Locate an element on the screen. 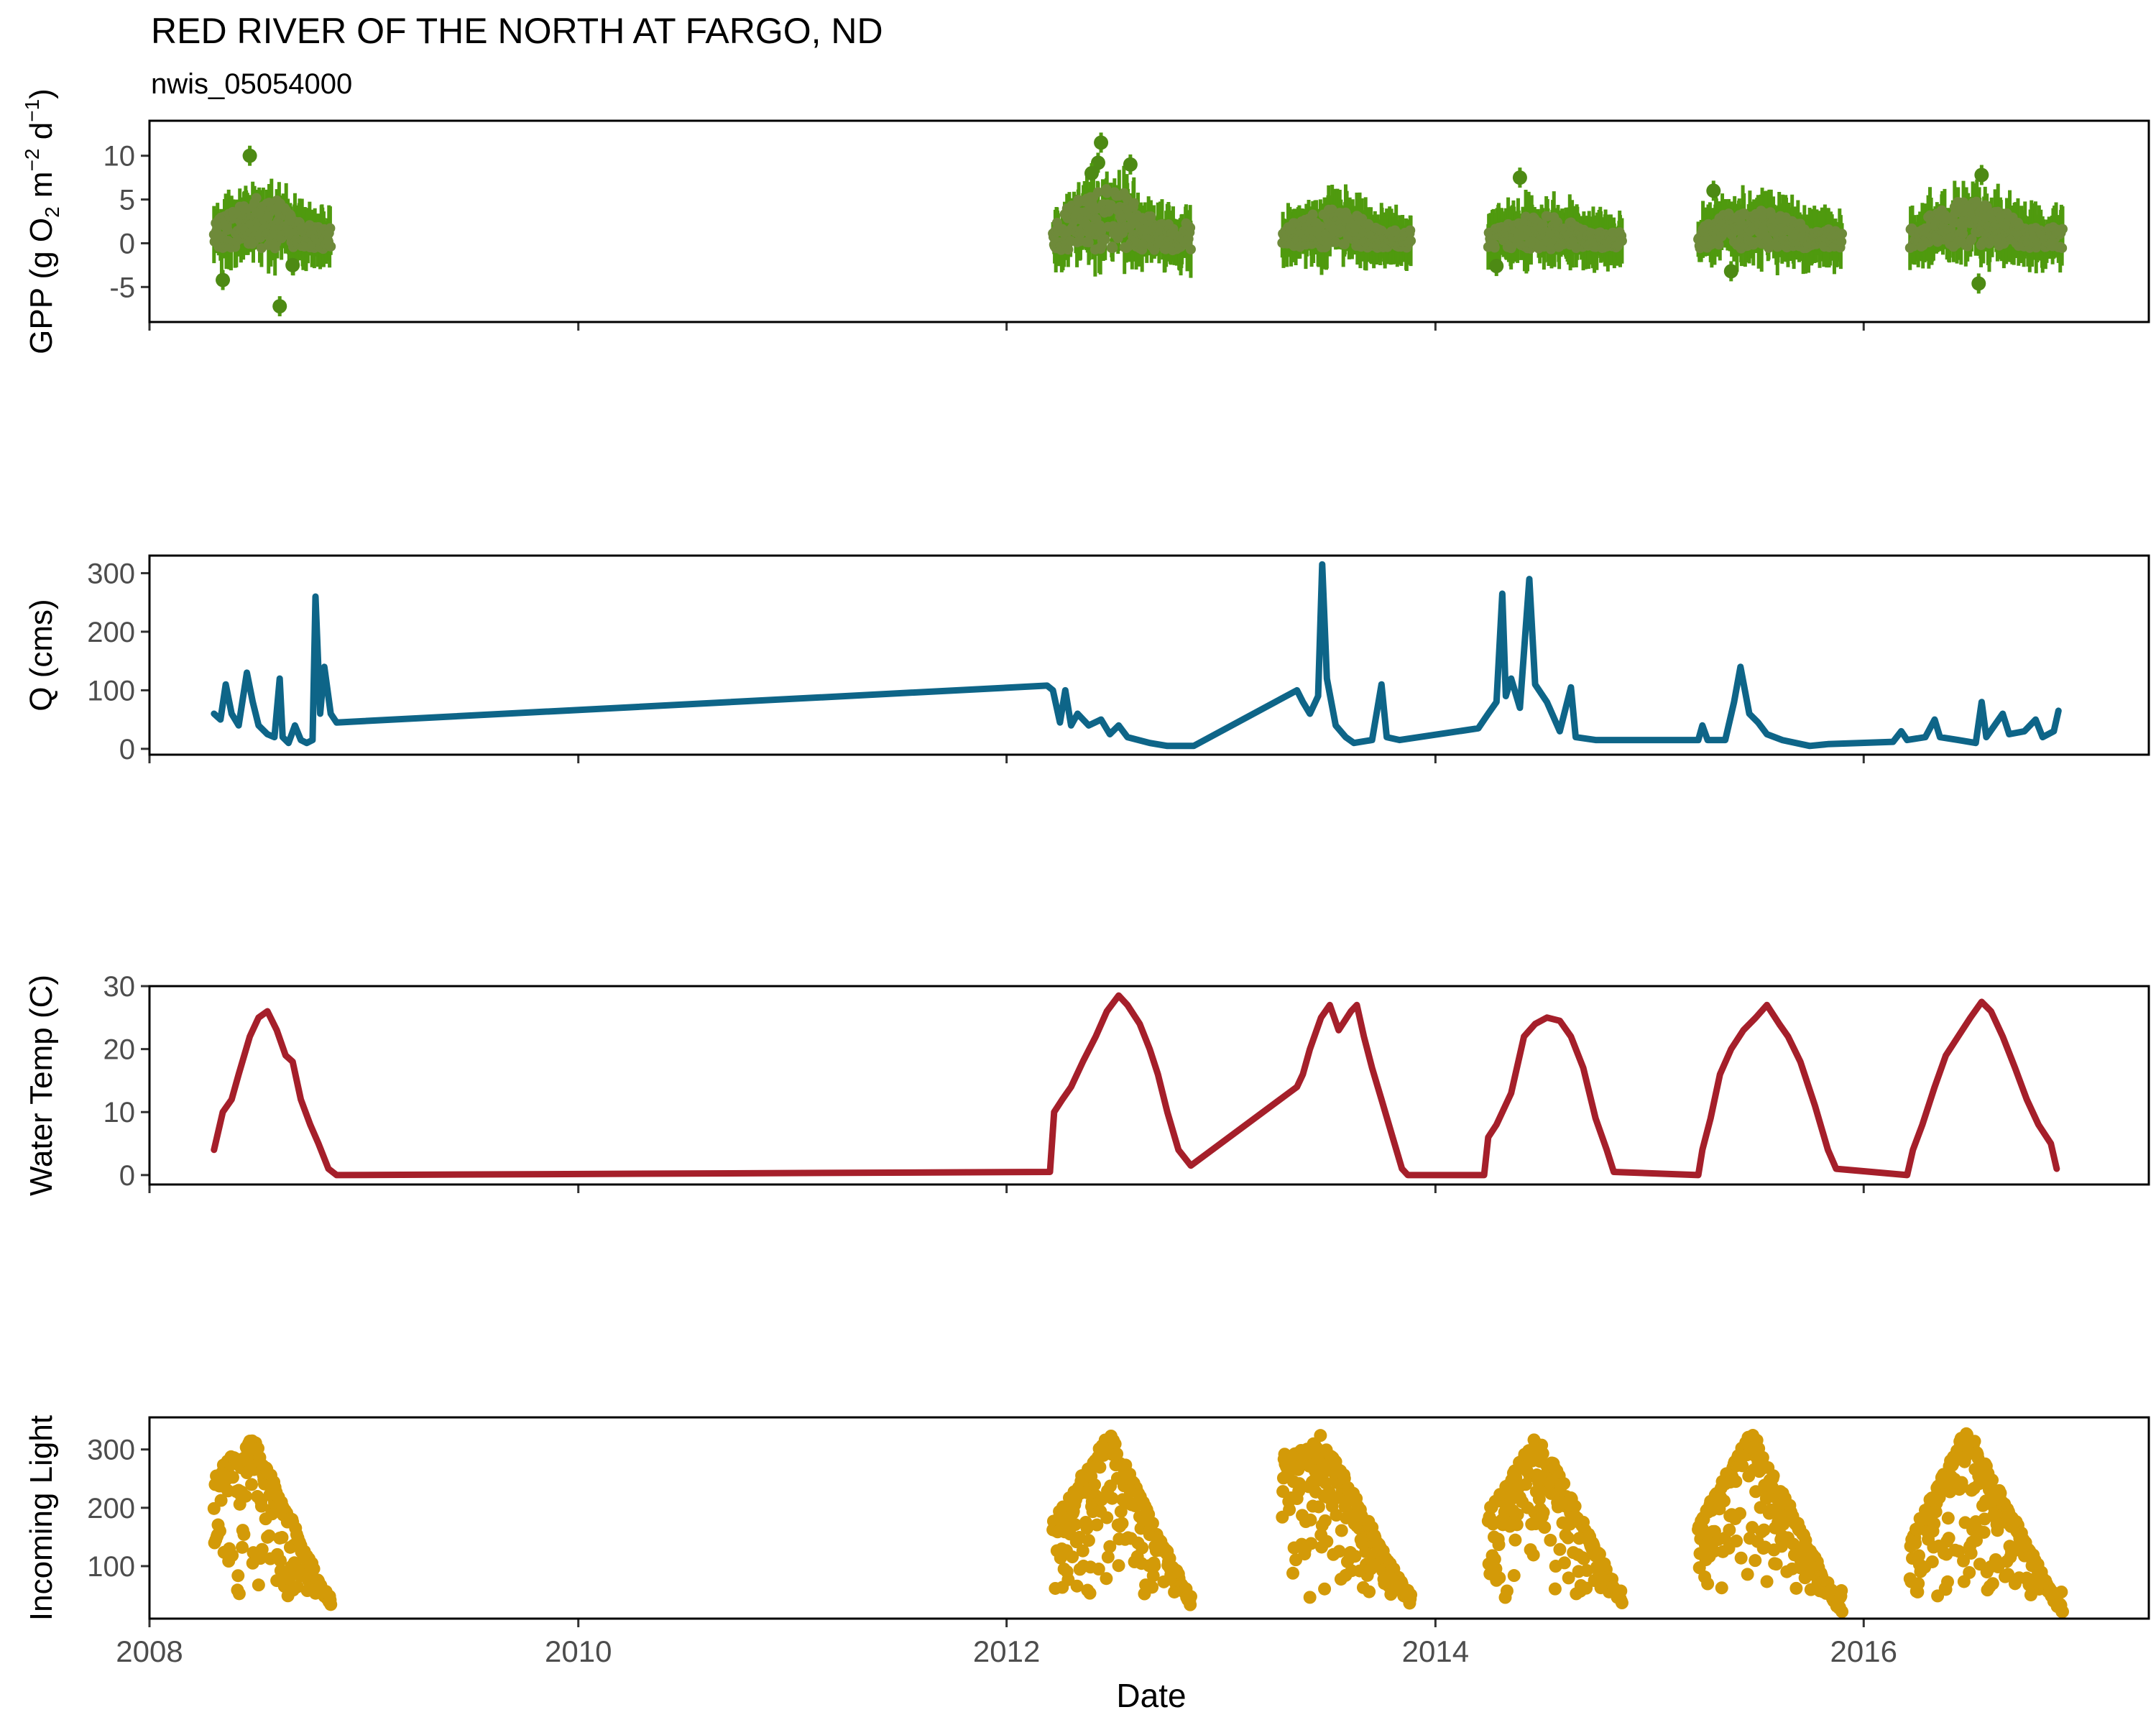 The image size is (2156, 1725). x-tick-label: 2008 is located at coordinates (149, 1651).